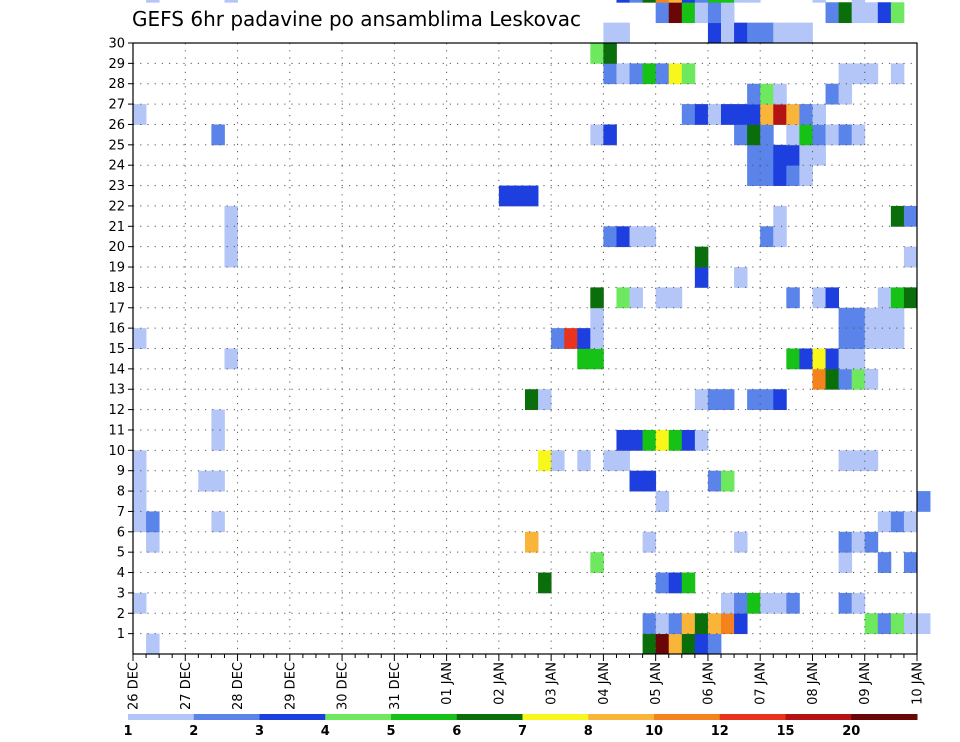  I want to click on colorbar-label: 7, so click(522, 731).